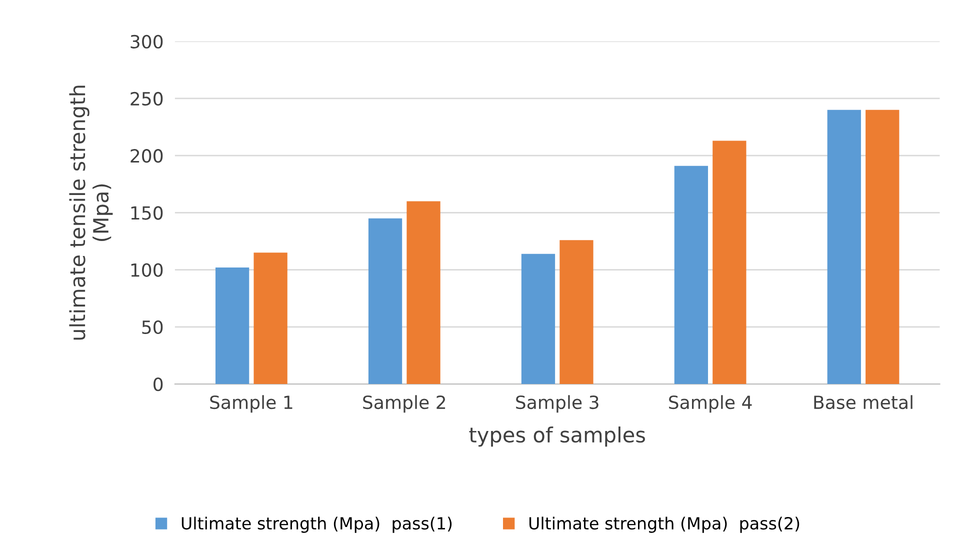 The width and height of the screenshot is (956, 559). Describe the element at coordinates (557, 404) in the screenshot. I see `x-tick-label: Sample 3` at that location.